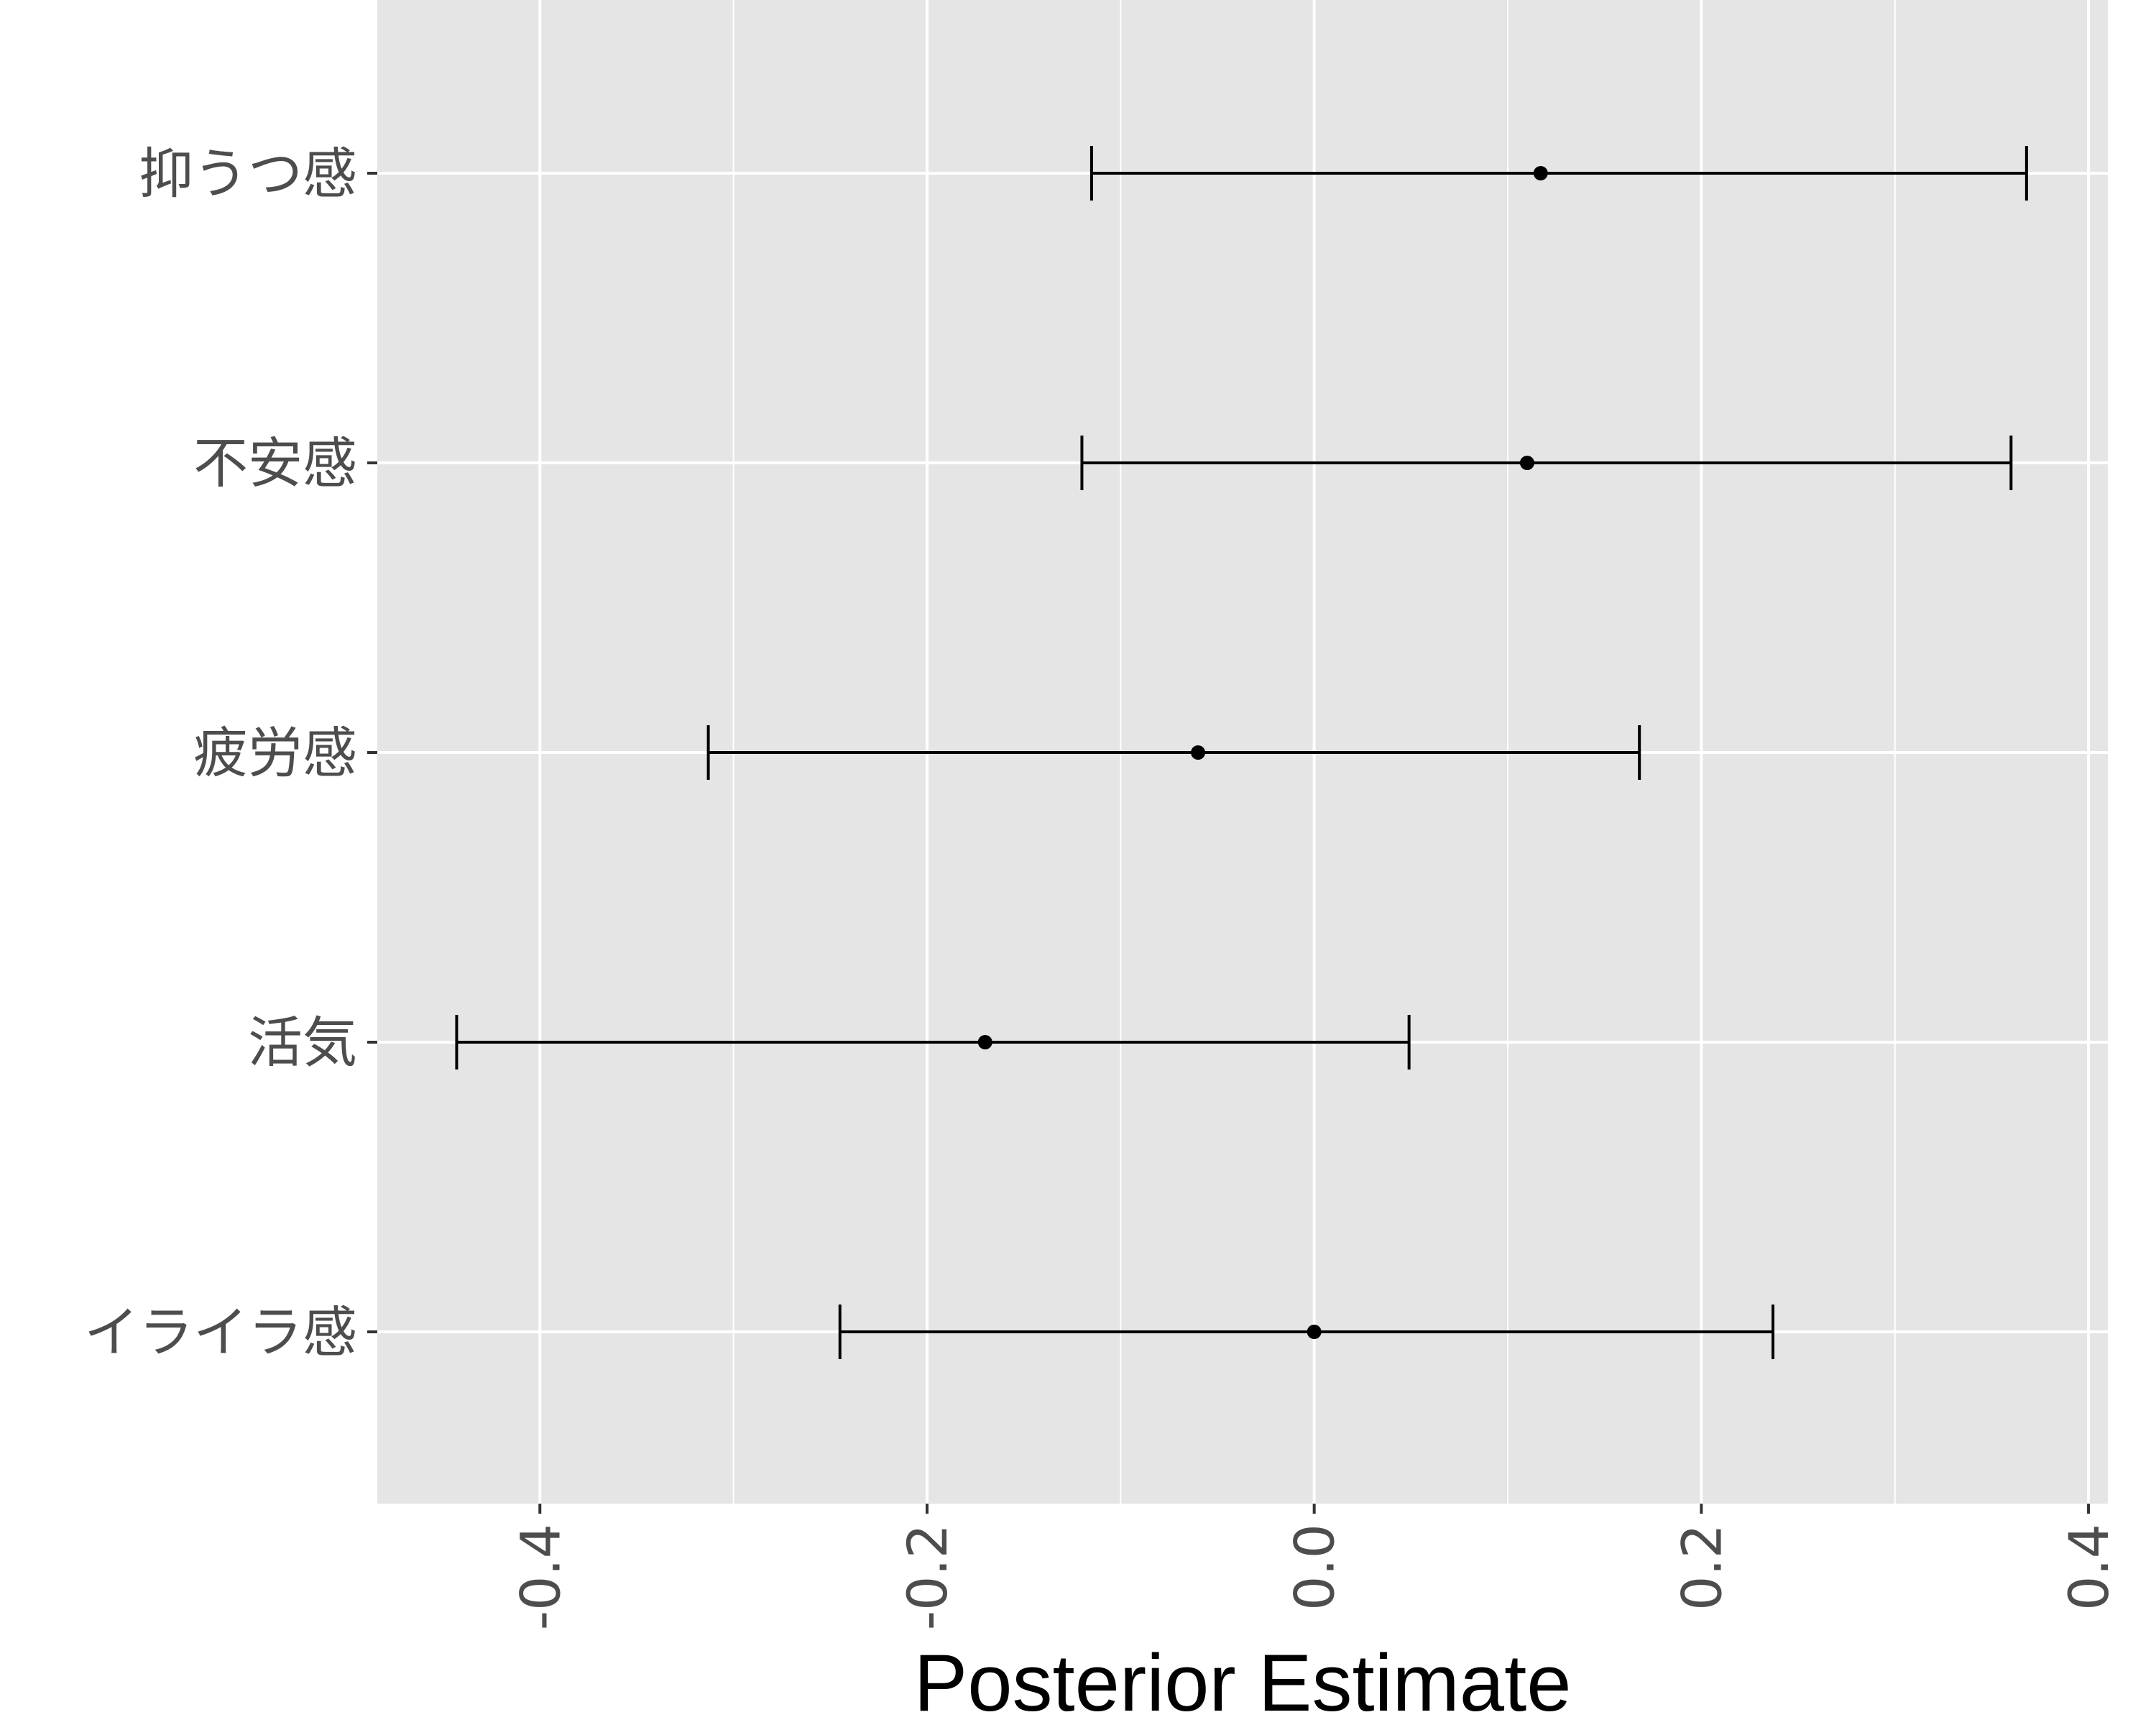  What do you see at coordinates (302, 1043) in the screenshot?
I see `y-tick-label: 活気` at bounding box center [302, 1043].